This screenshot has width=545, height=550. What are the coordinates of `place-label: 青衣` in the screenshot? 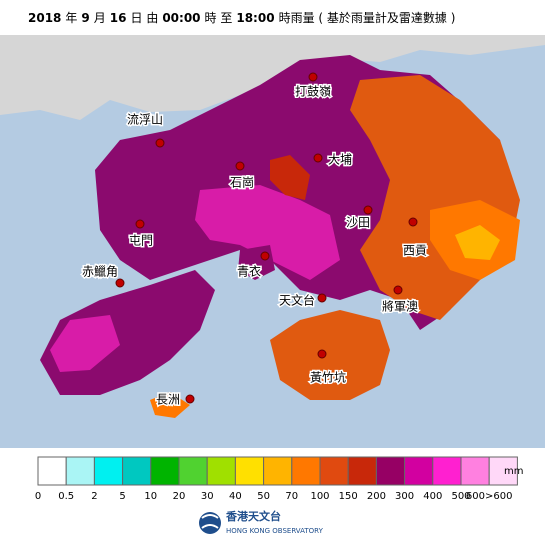 It's located at (249, 271).